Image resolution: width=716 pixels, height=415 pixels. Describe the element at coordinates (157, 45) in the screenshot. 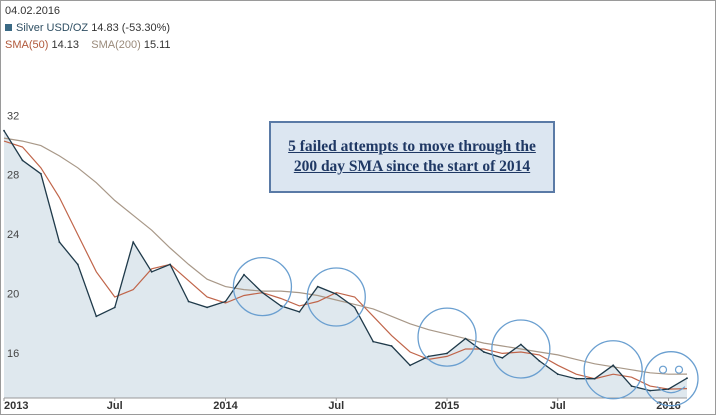

I see `legend-sma200-value: 15.11` at that location.